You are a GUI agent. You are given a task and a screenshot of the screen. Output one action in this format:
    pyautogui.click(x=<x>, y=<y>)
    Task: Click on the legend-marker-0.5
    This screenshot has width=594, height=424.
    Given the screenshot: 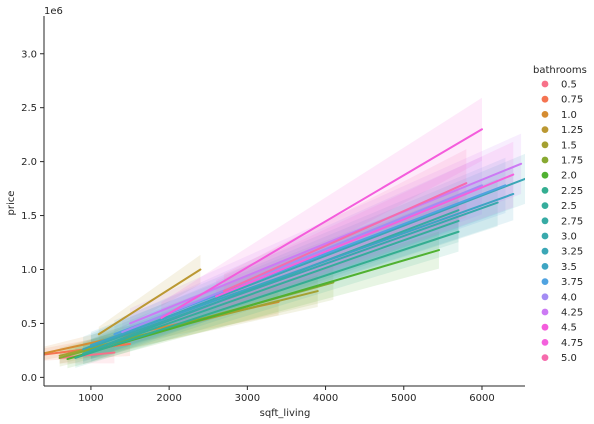 What is the action you would take?
    pyautogui.click(x=545, y=84)
    